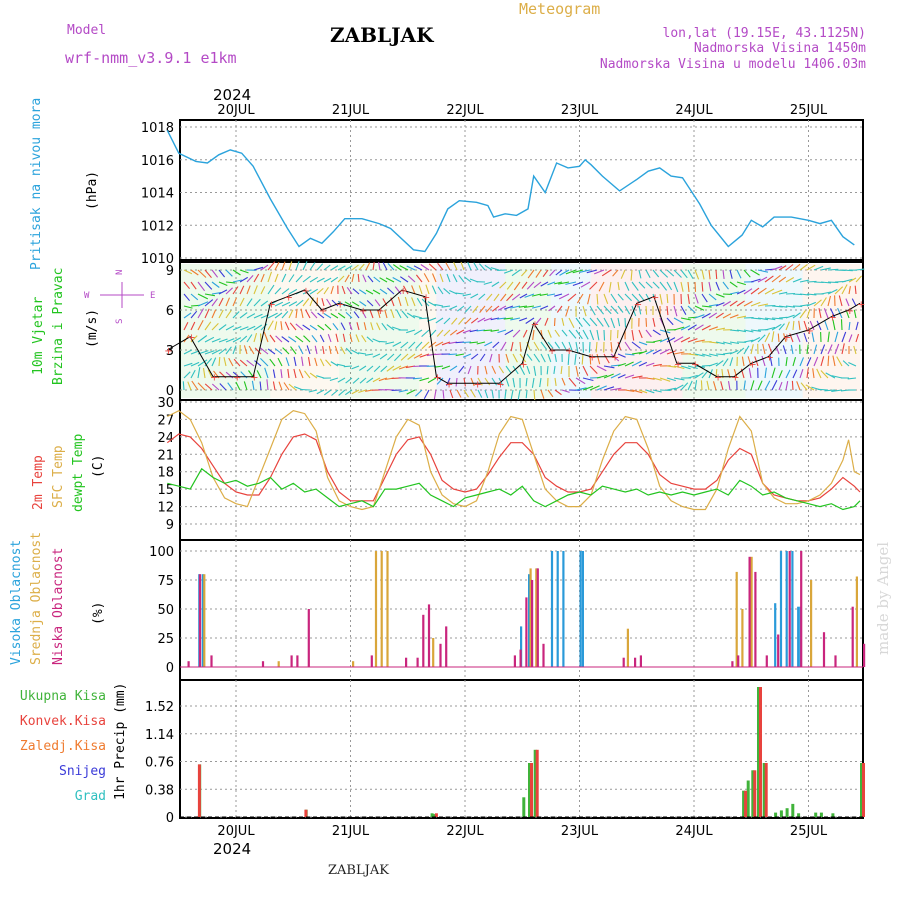 This screenshot has width=900, height=900. I want to click on precip-bar-conv_precip, so click(766, 790).